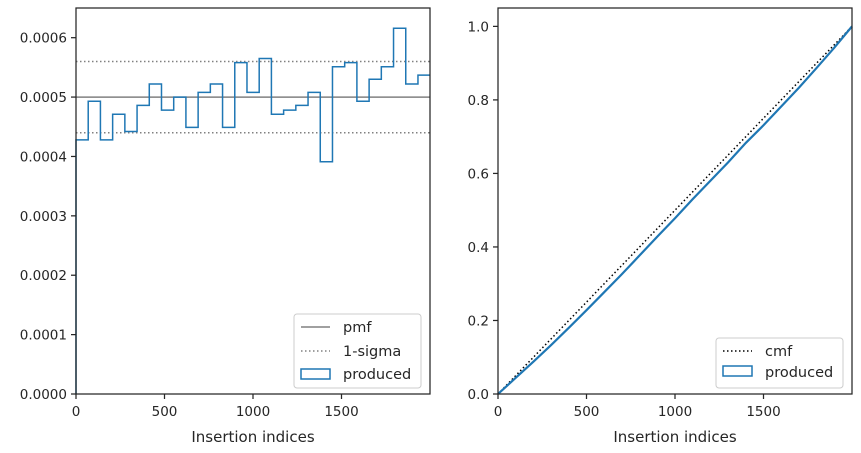 This screenshot has height=453, width=861. I want to click on y-tick-label: 0.6, so click(478, 174).